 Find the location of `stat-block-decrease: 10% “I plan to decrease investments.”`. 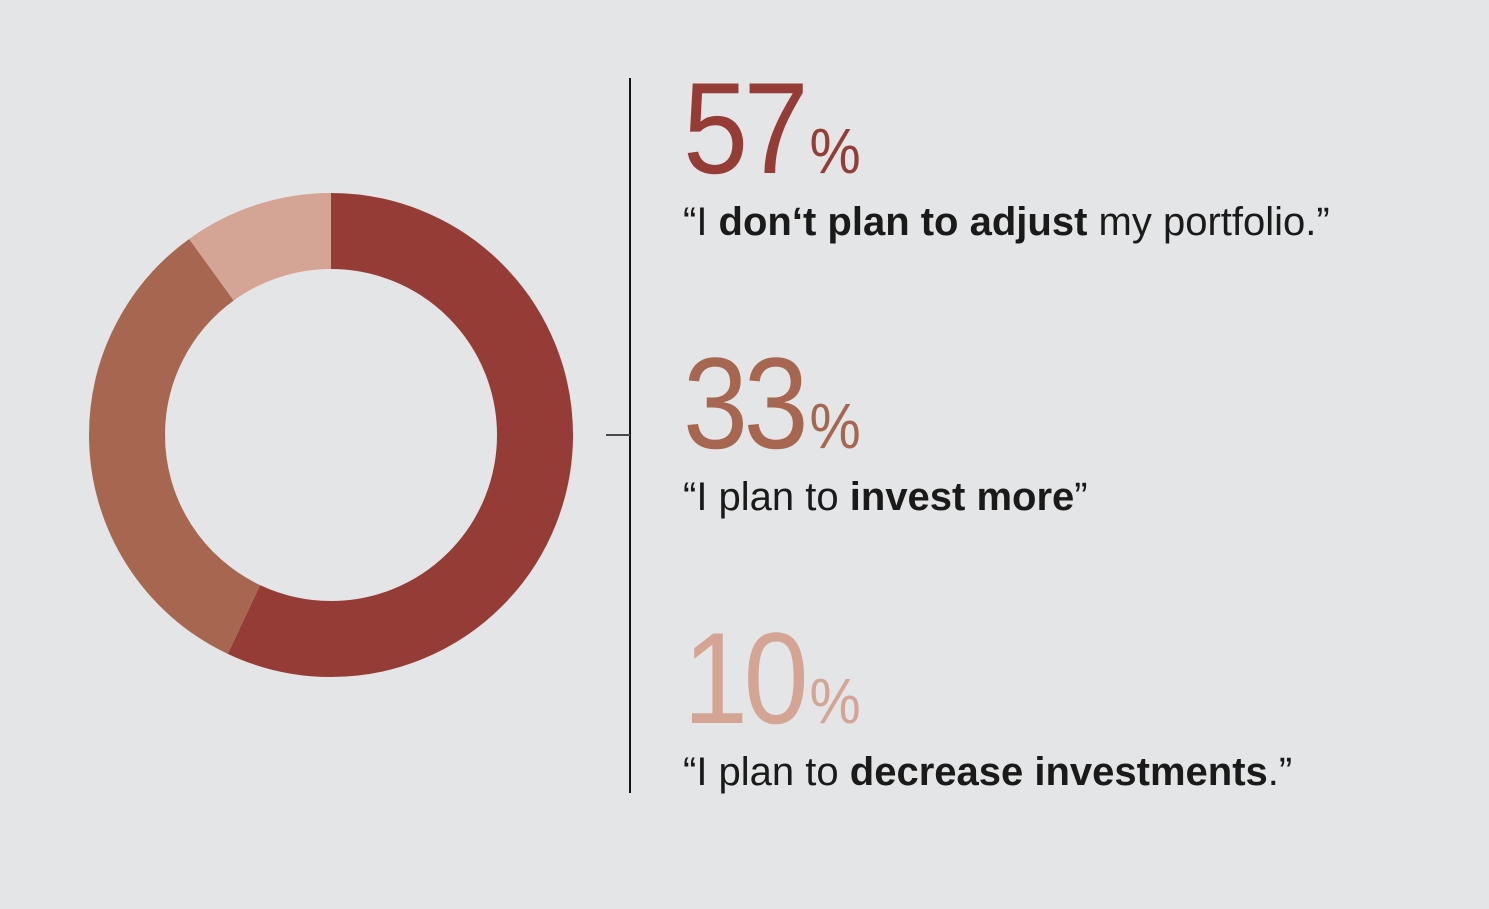

stat-block-decrease: 10% “I plan to decrease investments.” is located at coordinates (1083, 704).